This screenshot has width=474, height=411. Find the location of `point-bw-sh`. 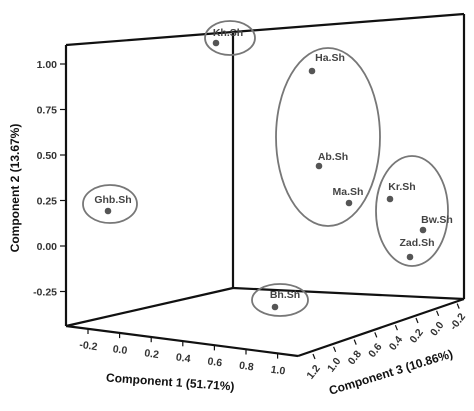

point-bw-sh is located at coordinates (423, 230).